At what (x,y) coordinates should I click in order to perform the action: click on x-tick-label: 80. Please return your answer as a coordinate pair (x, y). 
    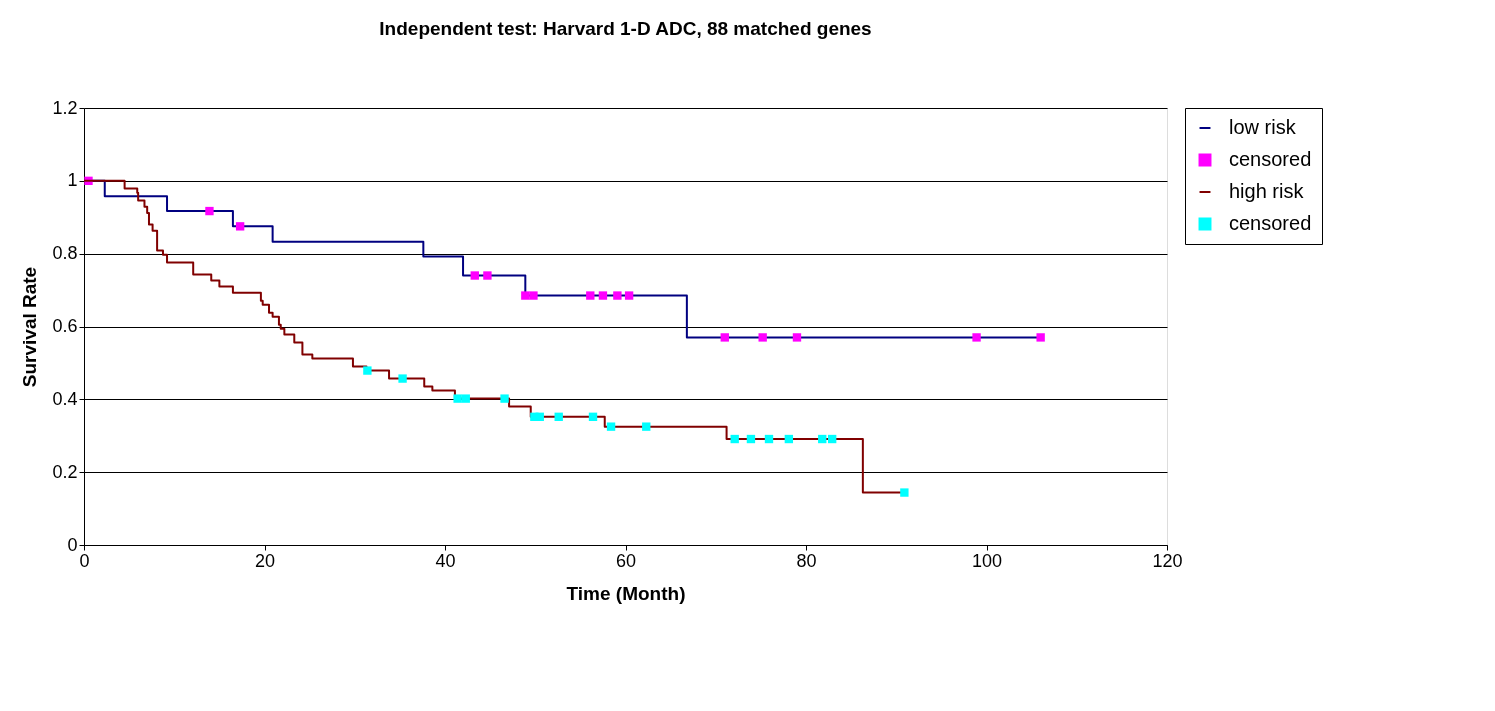
    Looking at the image, I should click on (806, 560).